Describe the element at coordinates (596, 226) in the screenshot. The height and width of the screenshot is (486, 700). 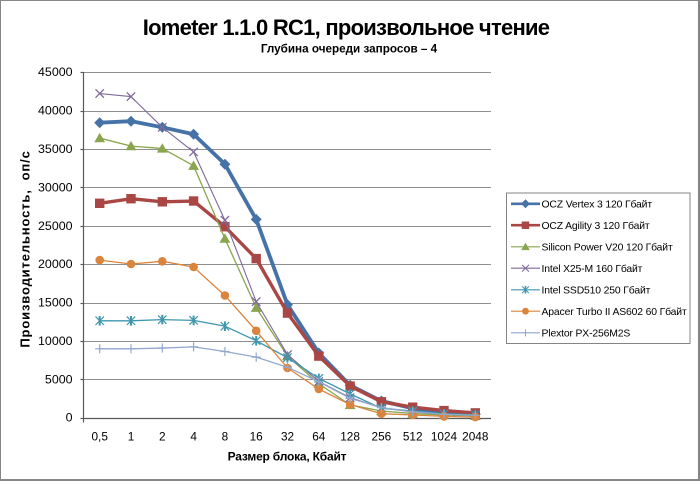
I see `svg-text: OCZ Agility 3 120 Гбайт` at that location.